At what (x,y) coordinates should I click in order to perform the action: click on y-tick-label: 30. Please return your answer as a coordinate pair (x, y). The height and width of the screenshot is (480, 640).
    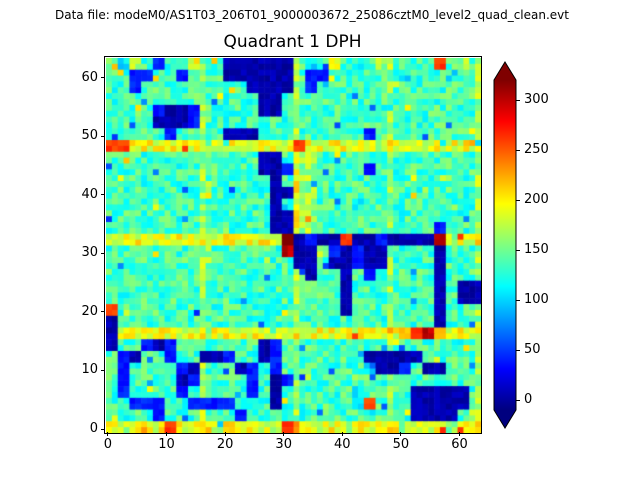
    Looking at the image, I should click on (89, 253).